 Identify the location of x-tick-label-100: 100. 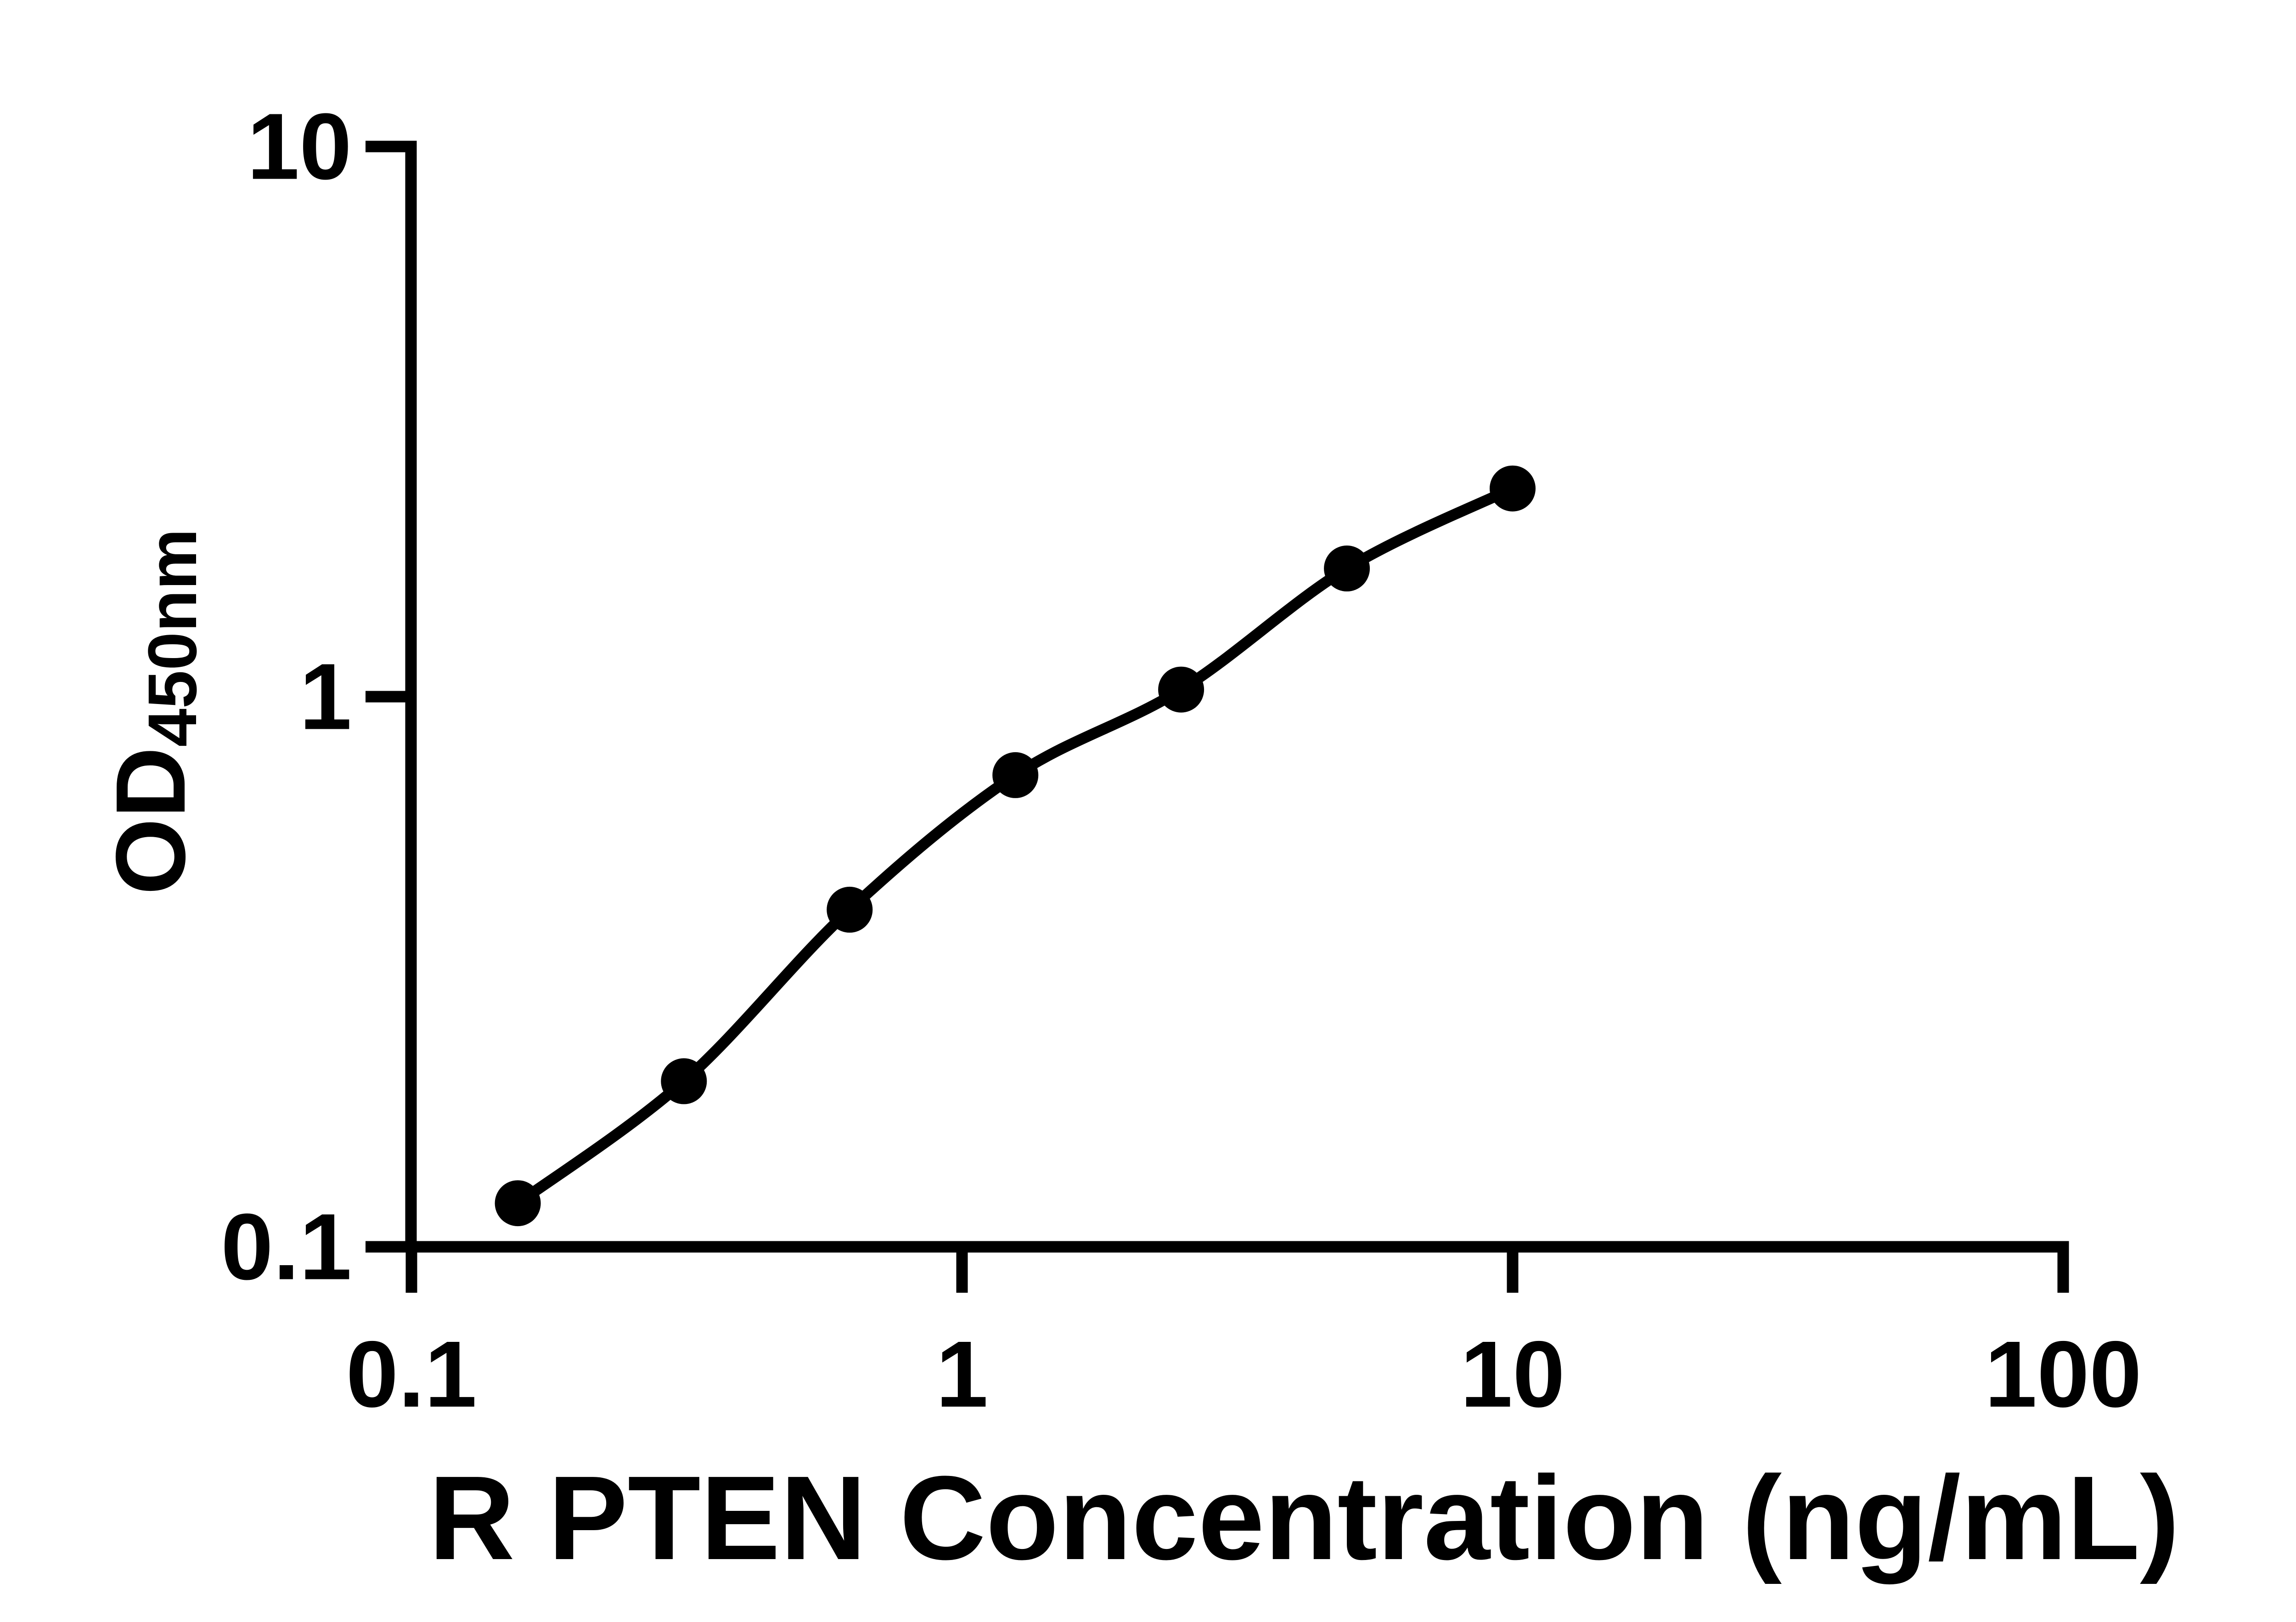
(2063, 1374).